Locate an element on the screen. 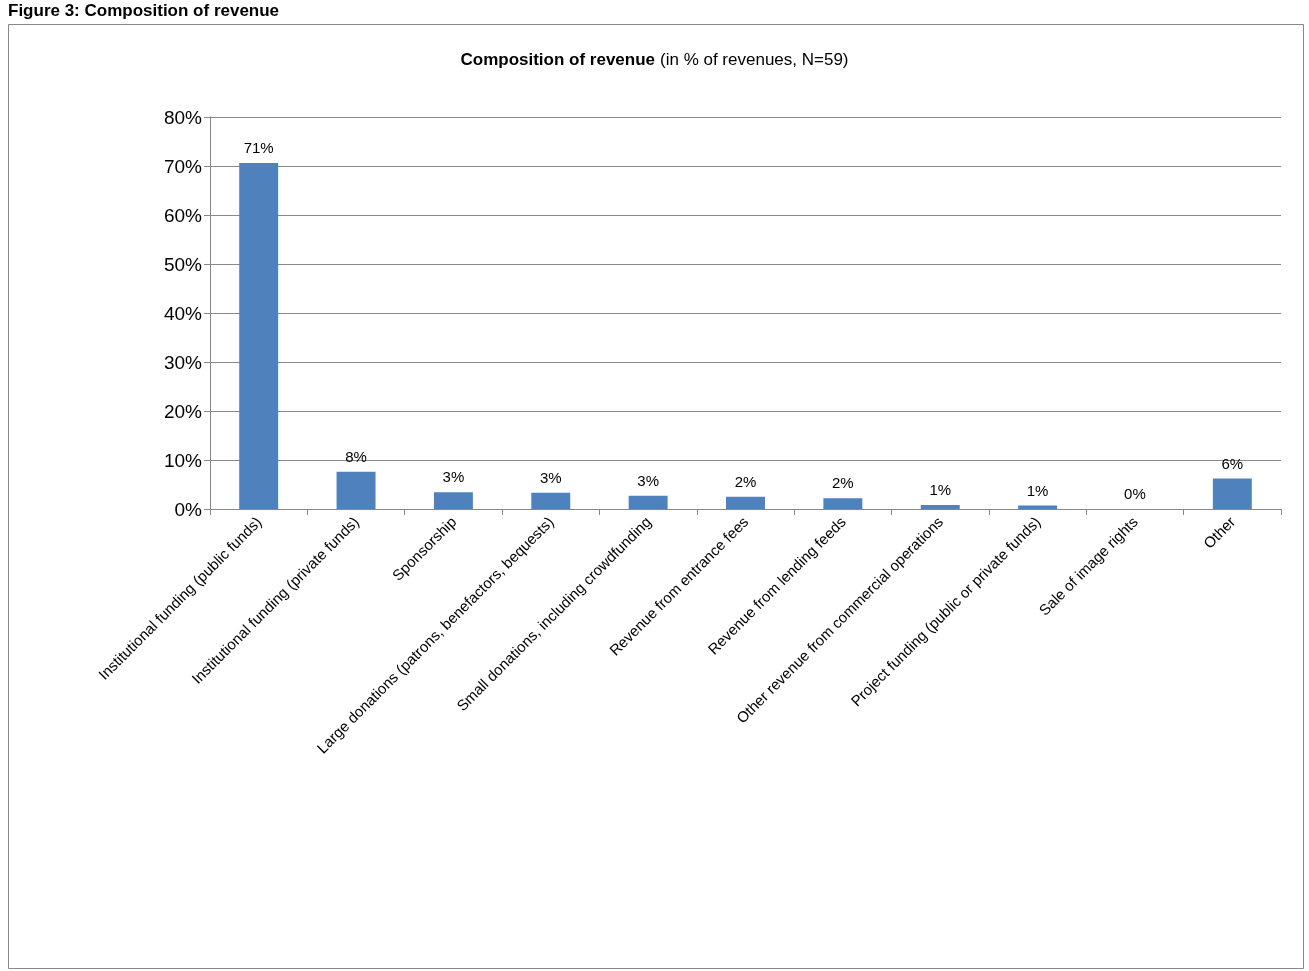 This screenshot has height=971, width=1309. y-tick-label: 80% is located at coordinates (183, 117).